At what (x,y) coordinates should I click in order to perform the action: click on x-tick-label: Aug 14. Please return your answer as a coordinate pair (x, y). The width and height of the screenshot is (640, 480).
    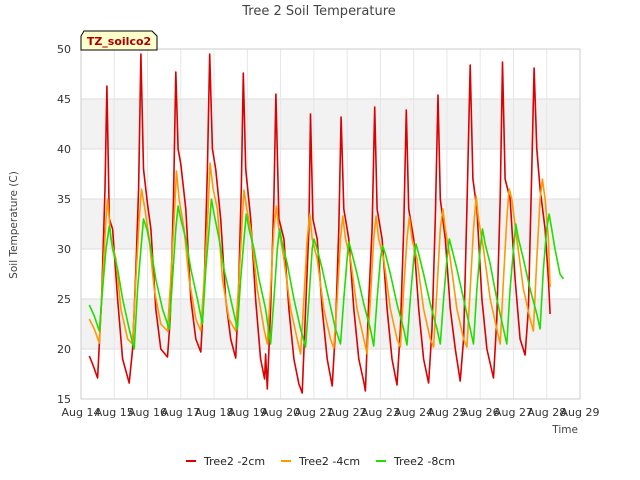
    Looking at the image, I should click on (81, 412).